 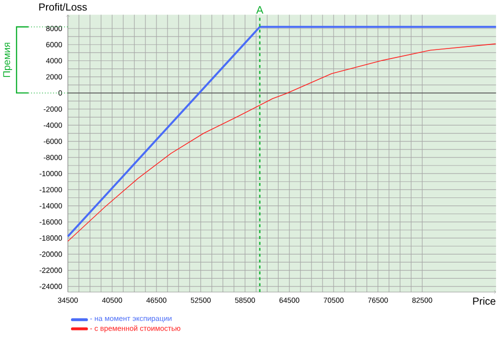 What do you see at coordinates (260, 10) in the screenshot?
I see `ref-line-label: A` at bounding box center [260, 10].